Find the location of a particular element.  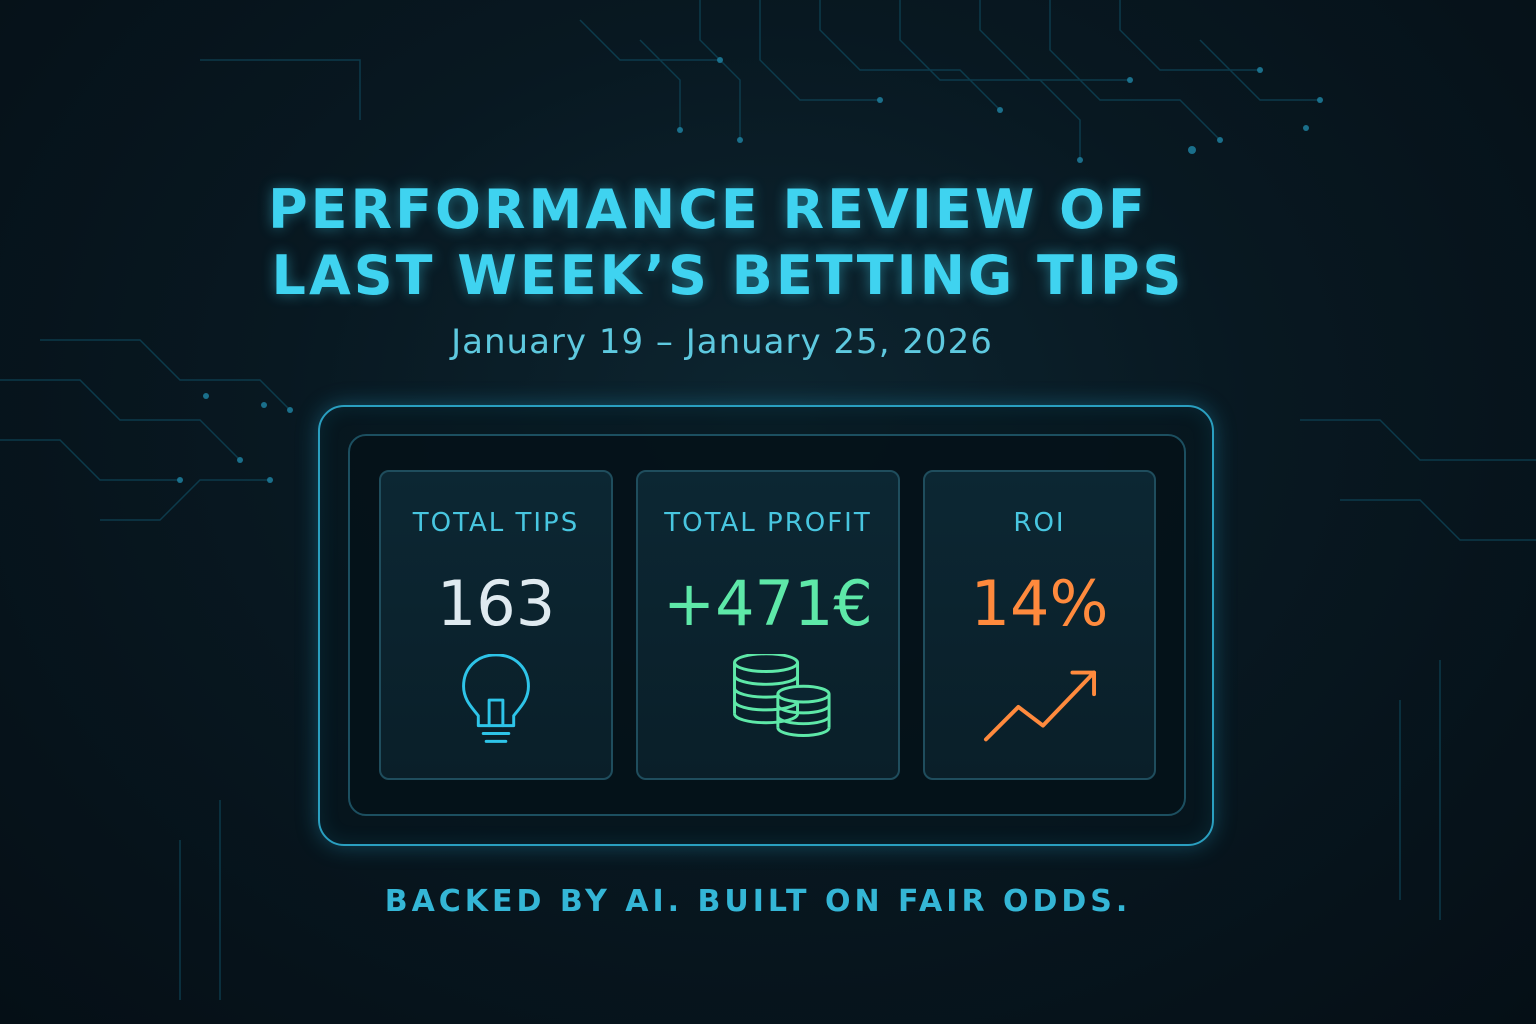

stat-value: 163 is located at coordinates (496, 603).